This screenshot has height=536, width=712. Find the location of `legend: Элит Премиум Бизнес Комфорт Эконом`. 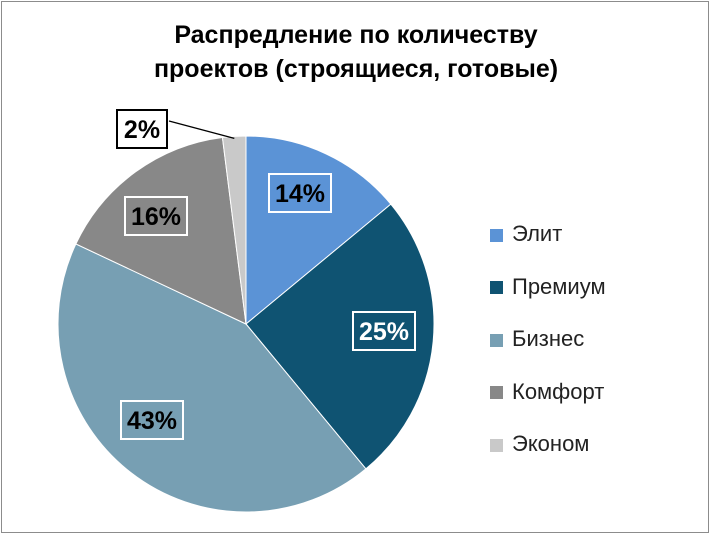

legend: Элит Премиум Бизнес Комфорт Эконом is located at coordinates (548, 339).